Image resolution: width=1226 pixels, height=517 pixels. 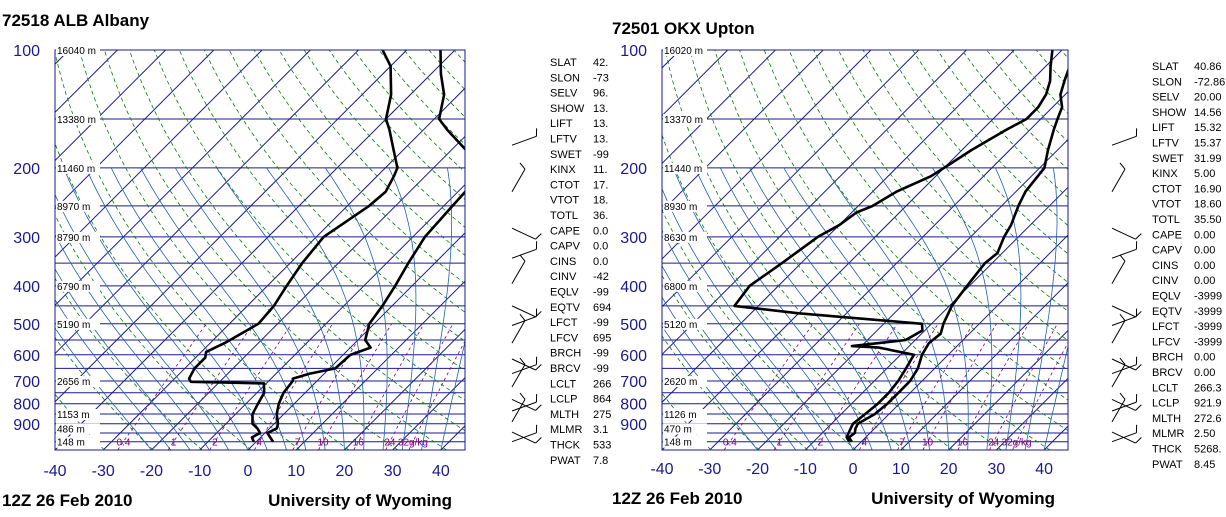 I want to click on mixing-ratio-lines, so click(x=296, y=387).